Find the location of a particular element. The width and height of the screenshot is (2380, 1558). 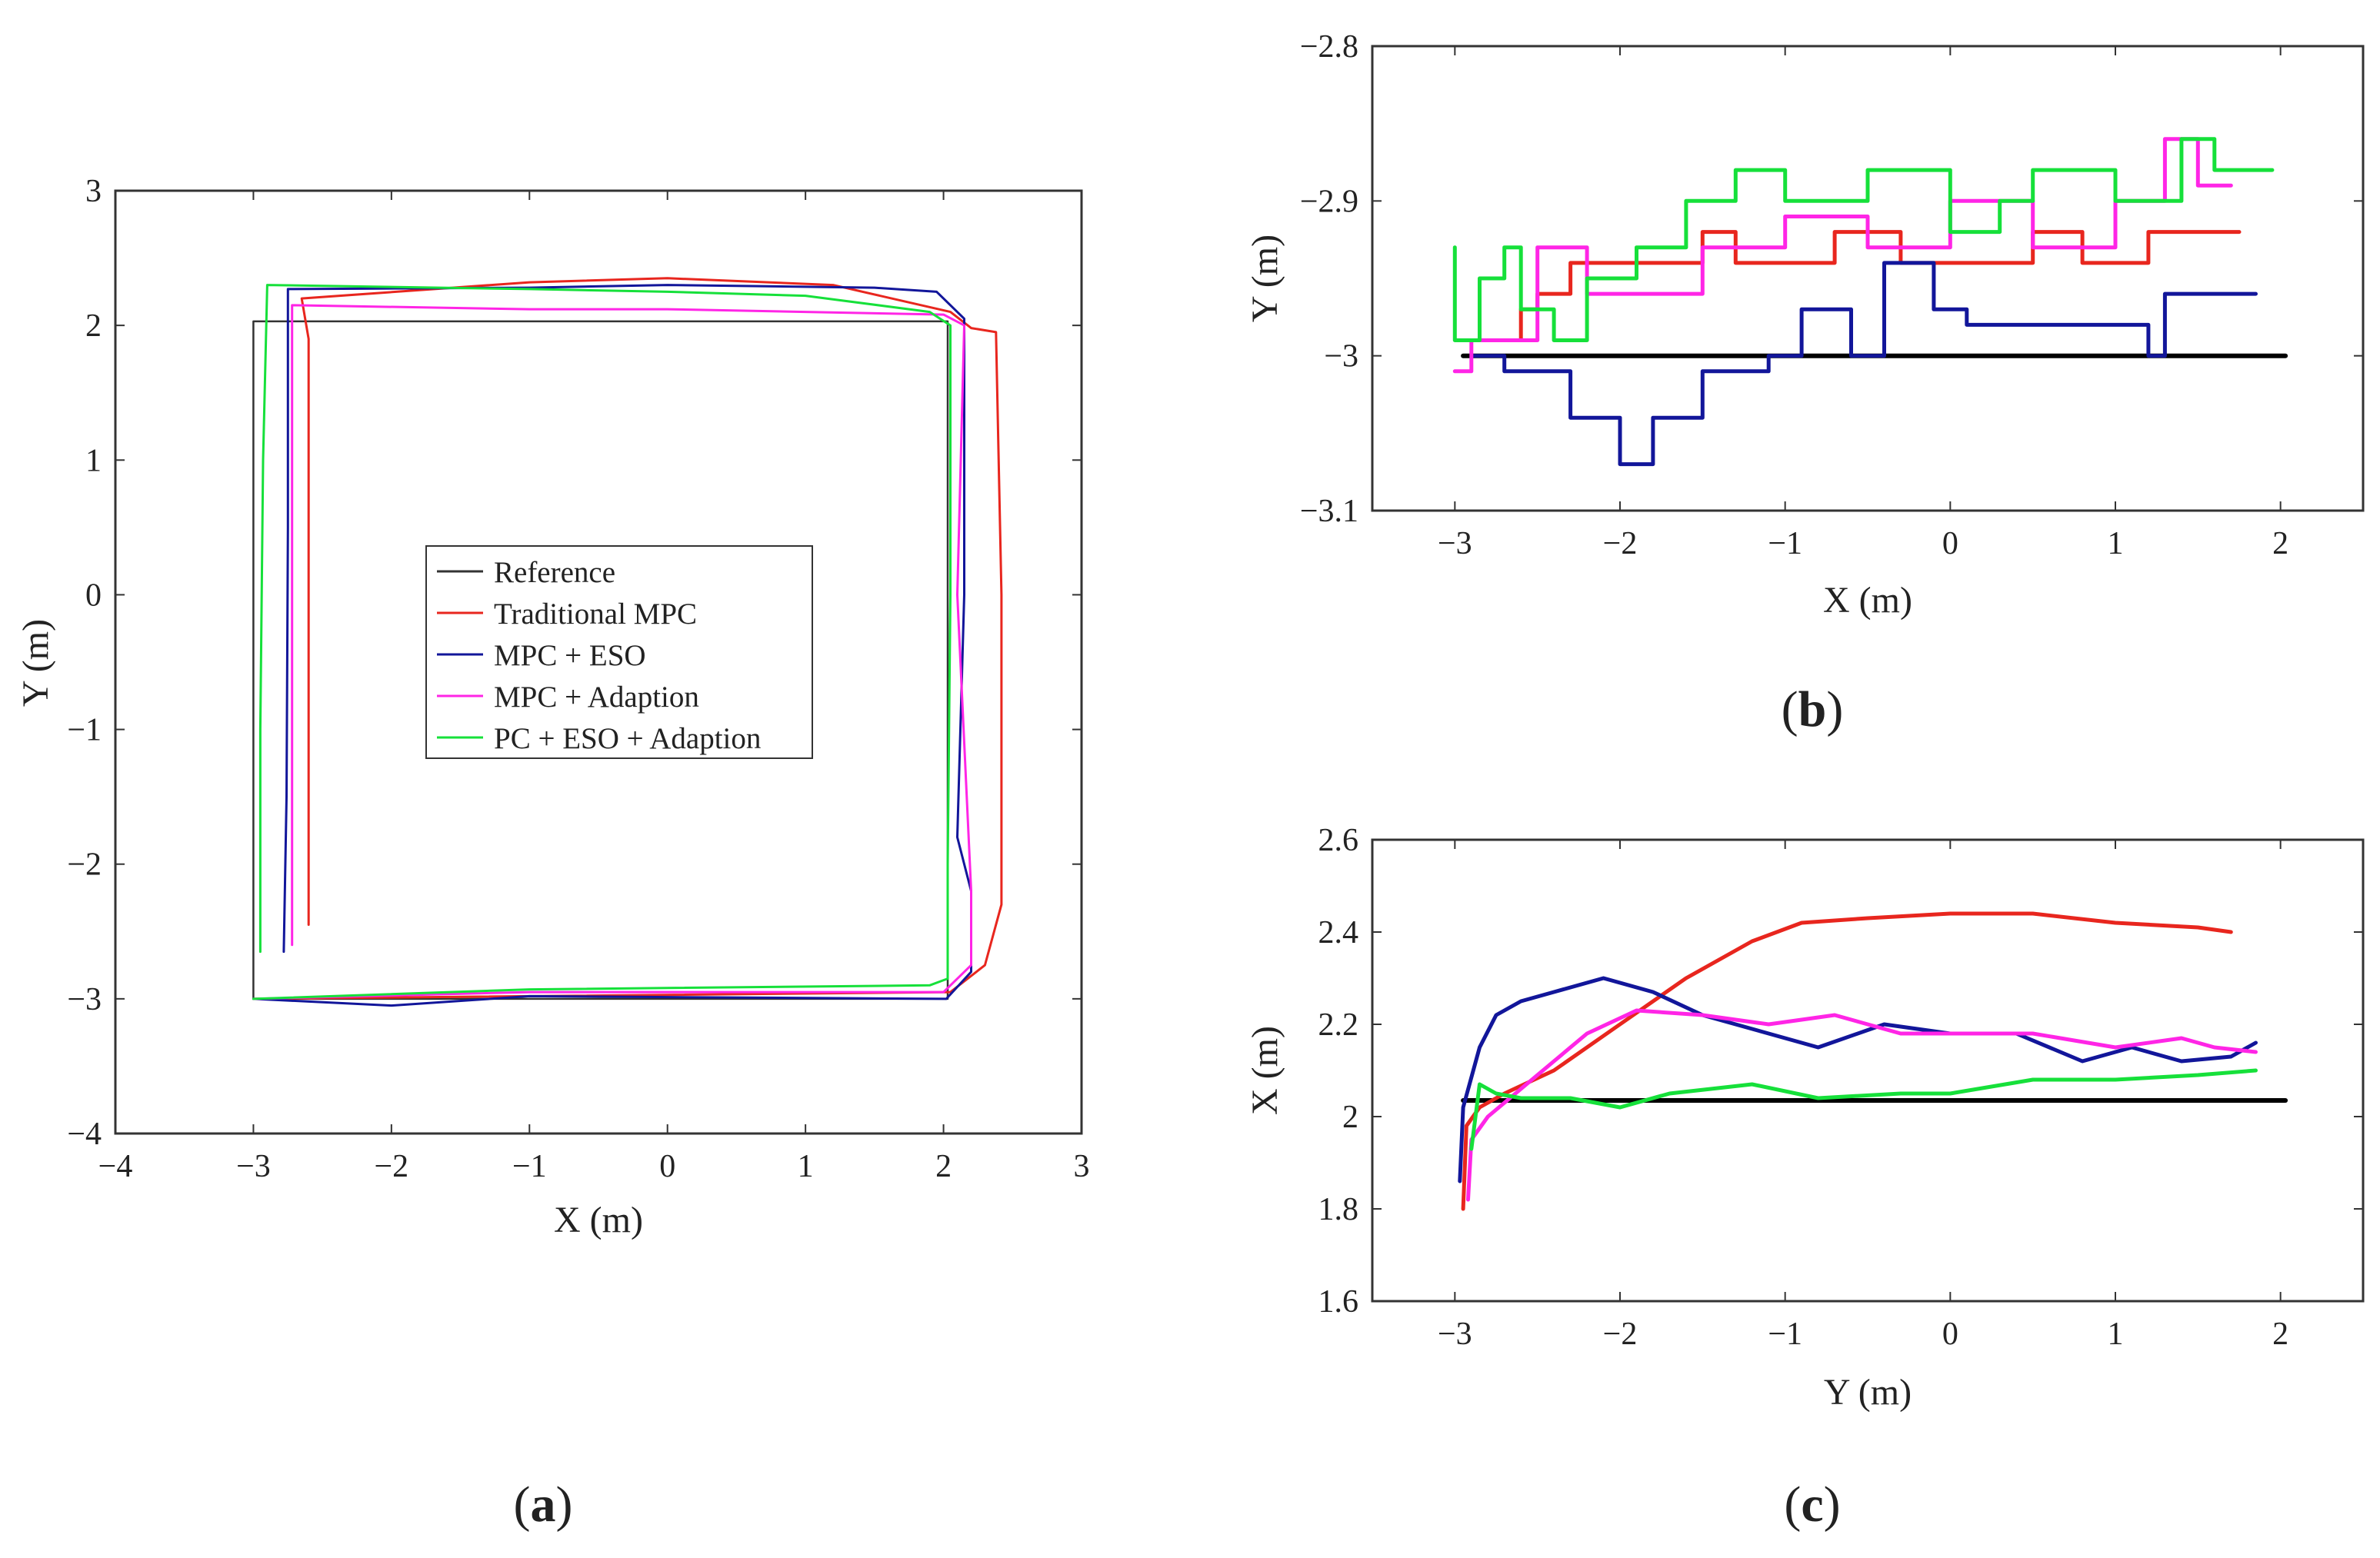

panel-c-ytick-label: 2.6 is located at coordinates (1338, 841).